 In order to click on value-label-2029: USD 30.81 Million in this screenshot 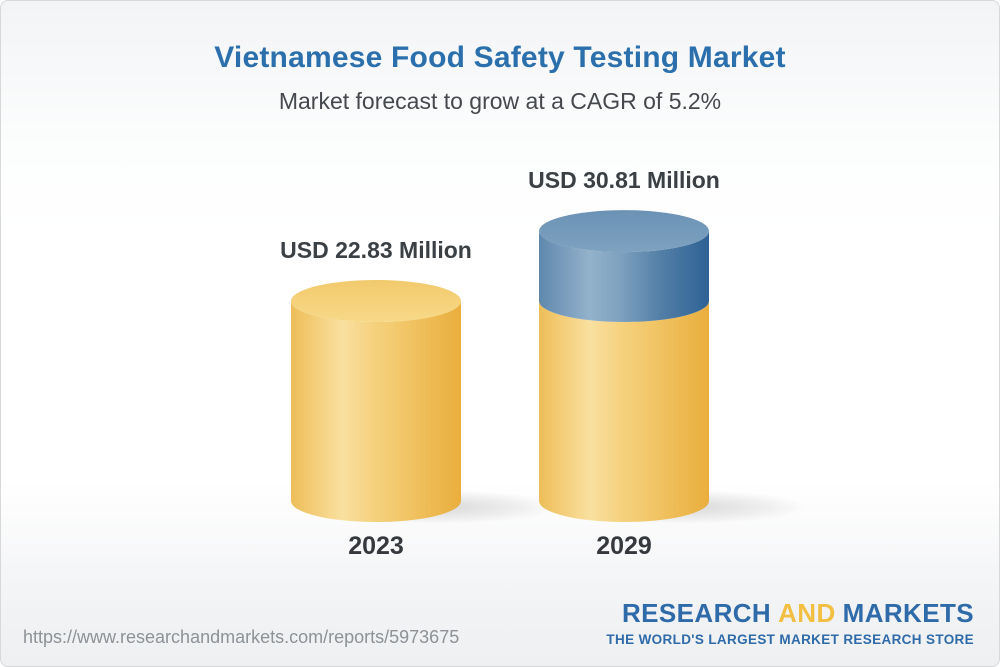, I will do `click(624, 180)`.